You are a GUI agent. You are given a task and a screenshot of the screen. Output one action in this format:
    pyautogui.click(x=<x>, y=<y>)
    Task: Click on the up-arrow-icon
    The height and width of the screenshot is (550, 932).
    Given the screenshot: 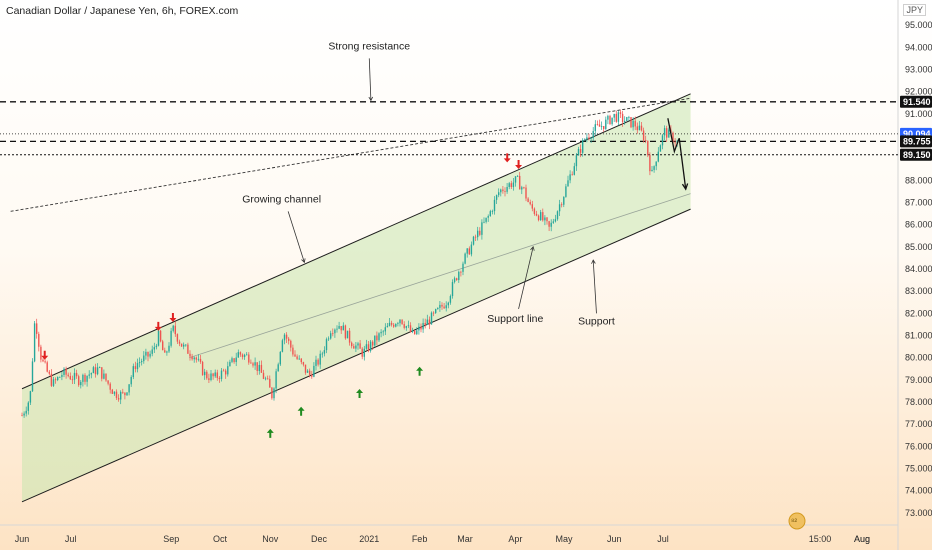 What is the action you would take?
    pyautogui.click(x=360, y=393)
    